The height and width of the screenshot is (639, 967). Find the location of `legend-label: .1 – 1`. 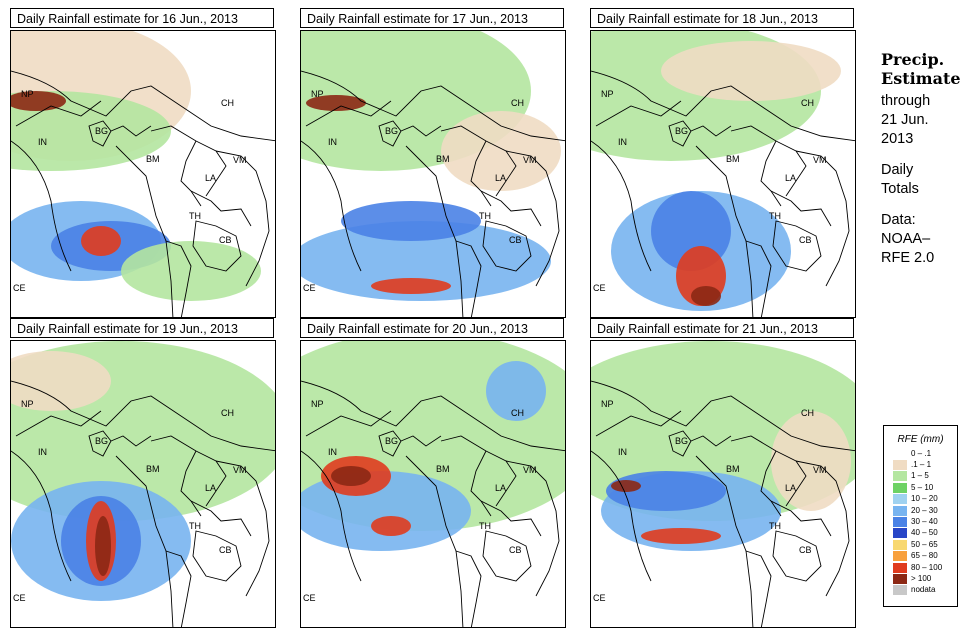

legend-label: .1 – 1 is located at coordinates (921, 465).